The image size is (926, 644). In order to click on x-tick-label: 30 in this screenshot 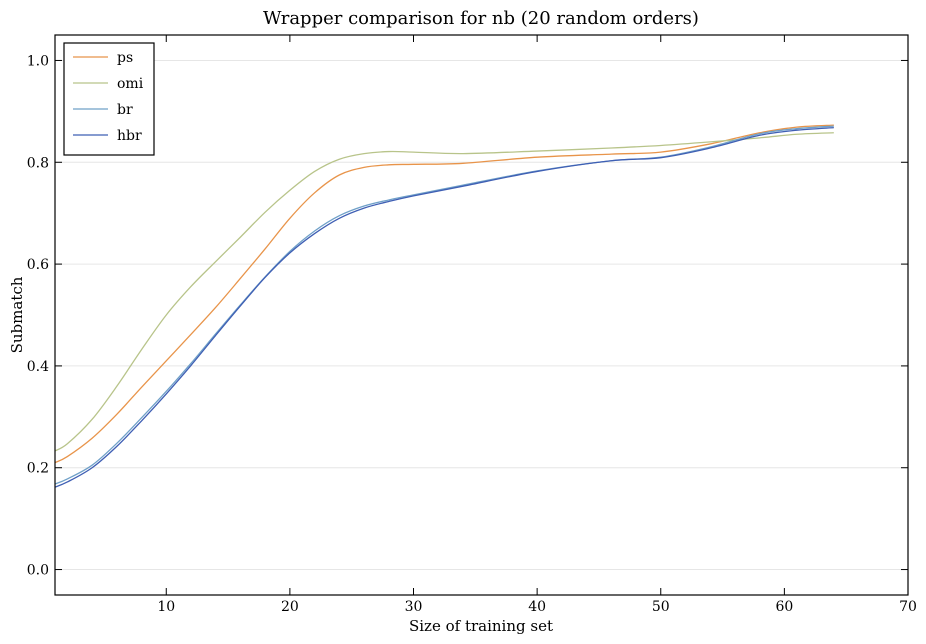, I will do `click(414, 607)`.